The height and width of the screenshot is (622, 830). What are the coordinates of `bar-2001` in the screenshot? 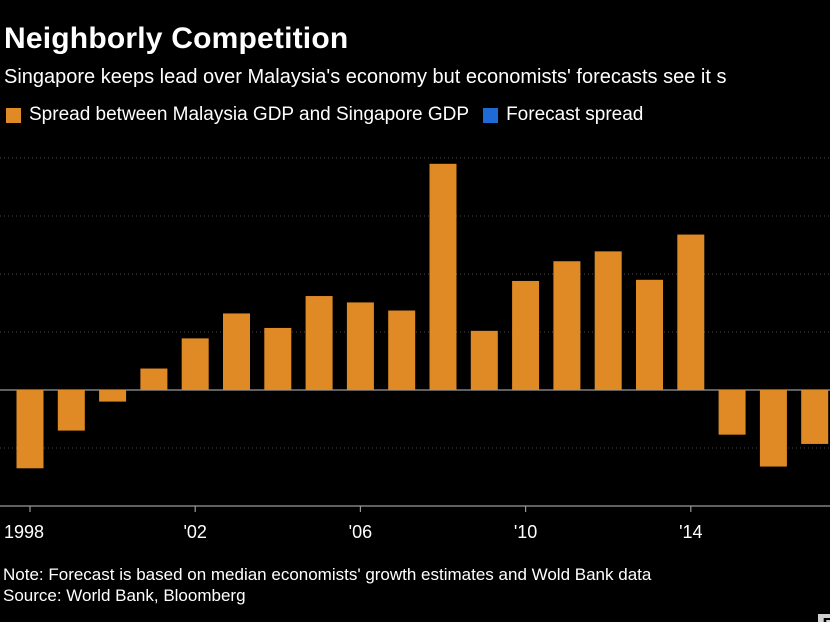 It's located at (154, 379).